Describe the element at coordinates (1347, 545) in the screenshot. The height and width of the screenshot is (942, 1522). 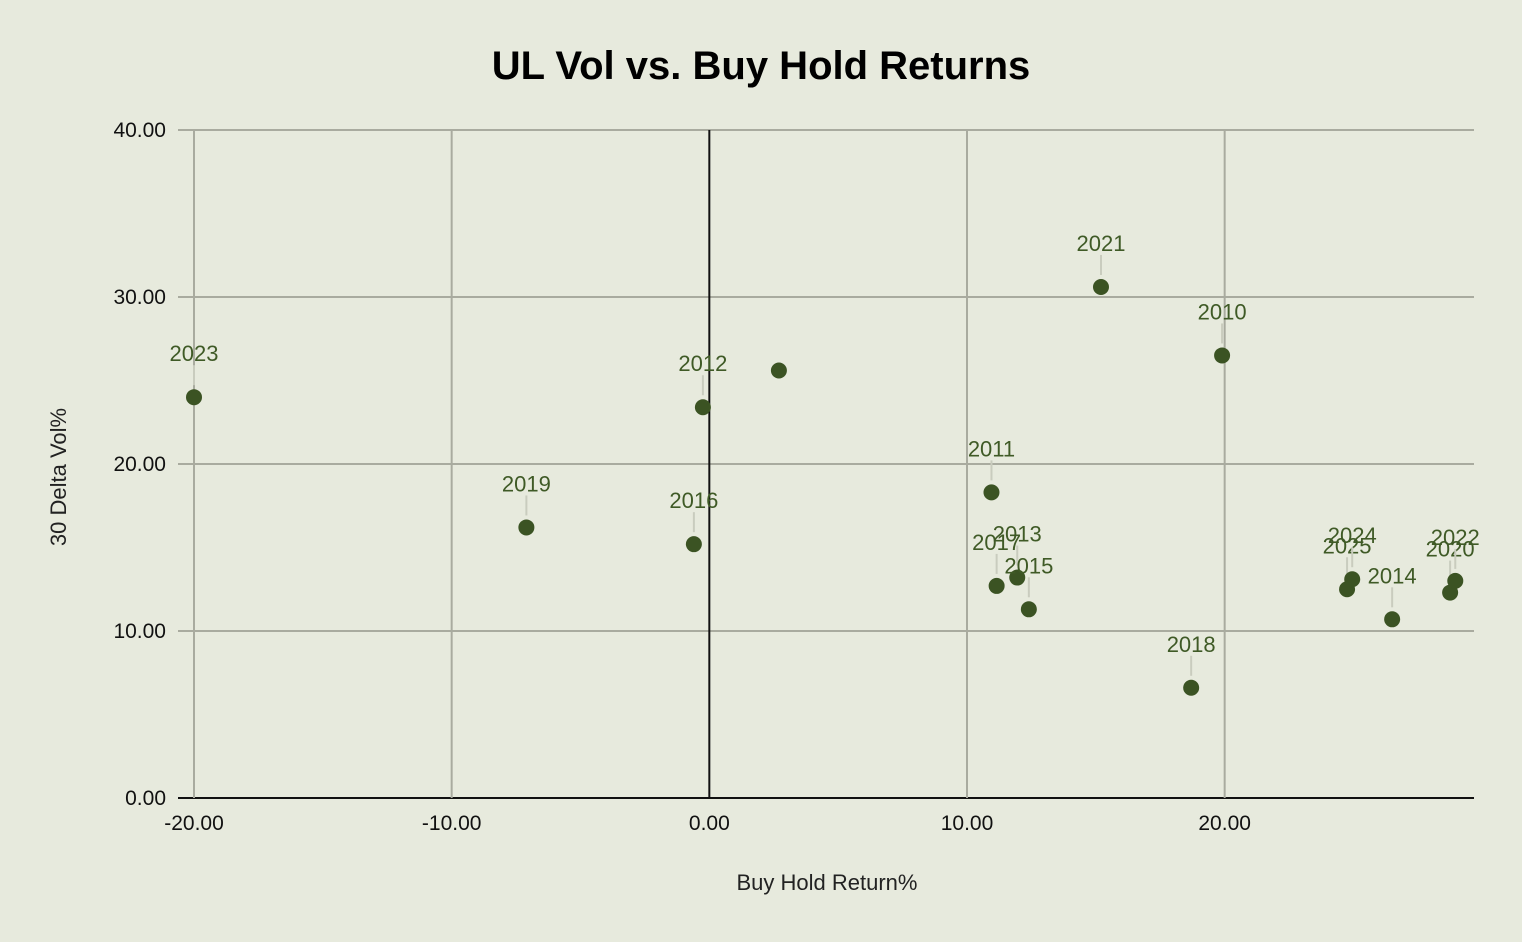
I see `data-point-label: 2025` at that location.